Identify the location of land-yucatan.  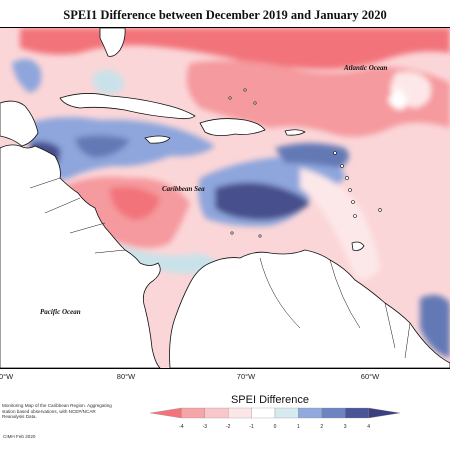
(19, 123).